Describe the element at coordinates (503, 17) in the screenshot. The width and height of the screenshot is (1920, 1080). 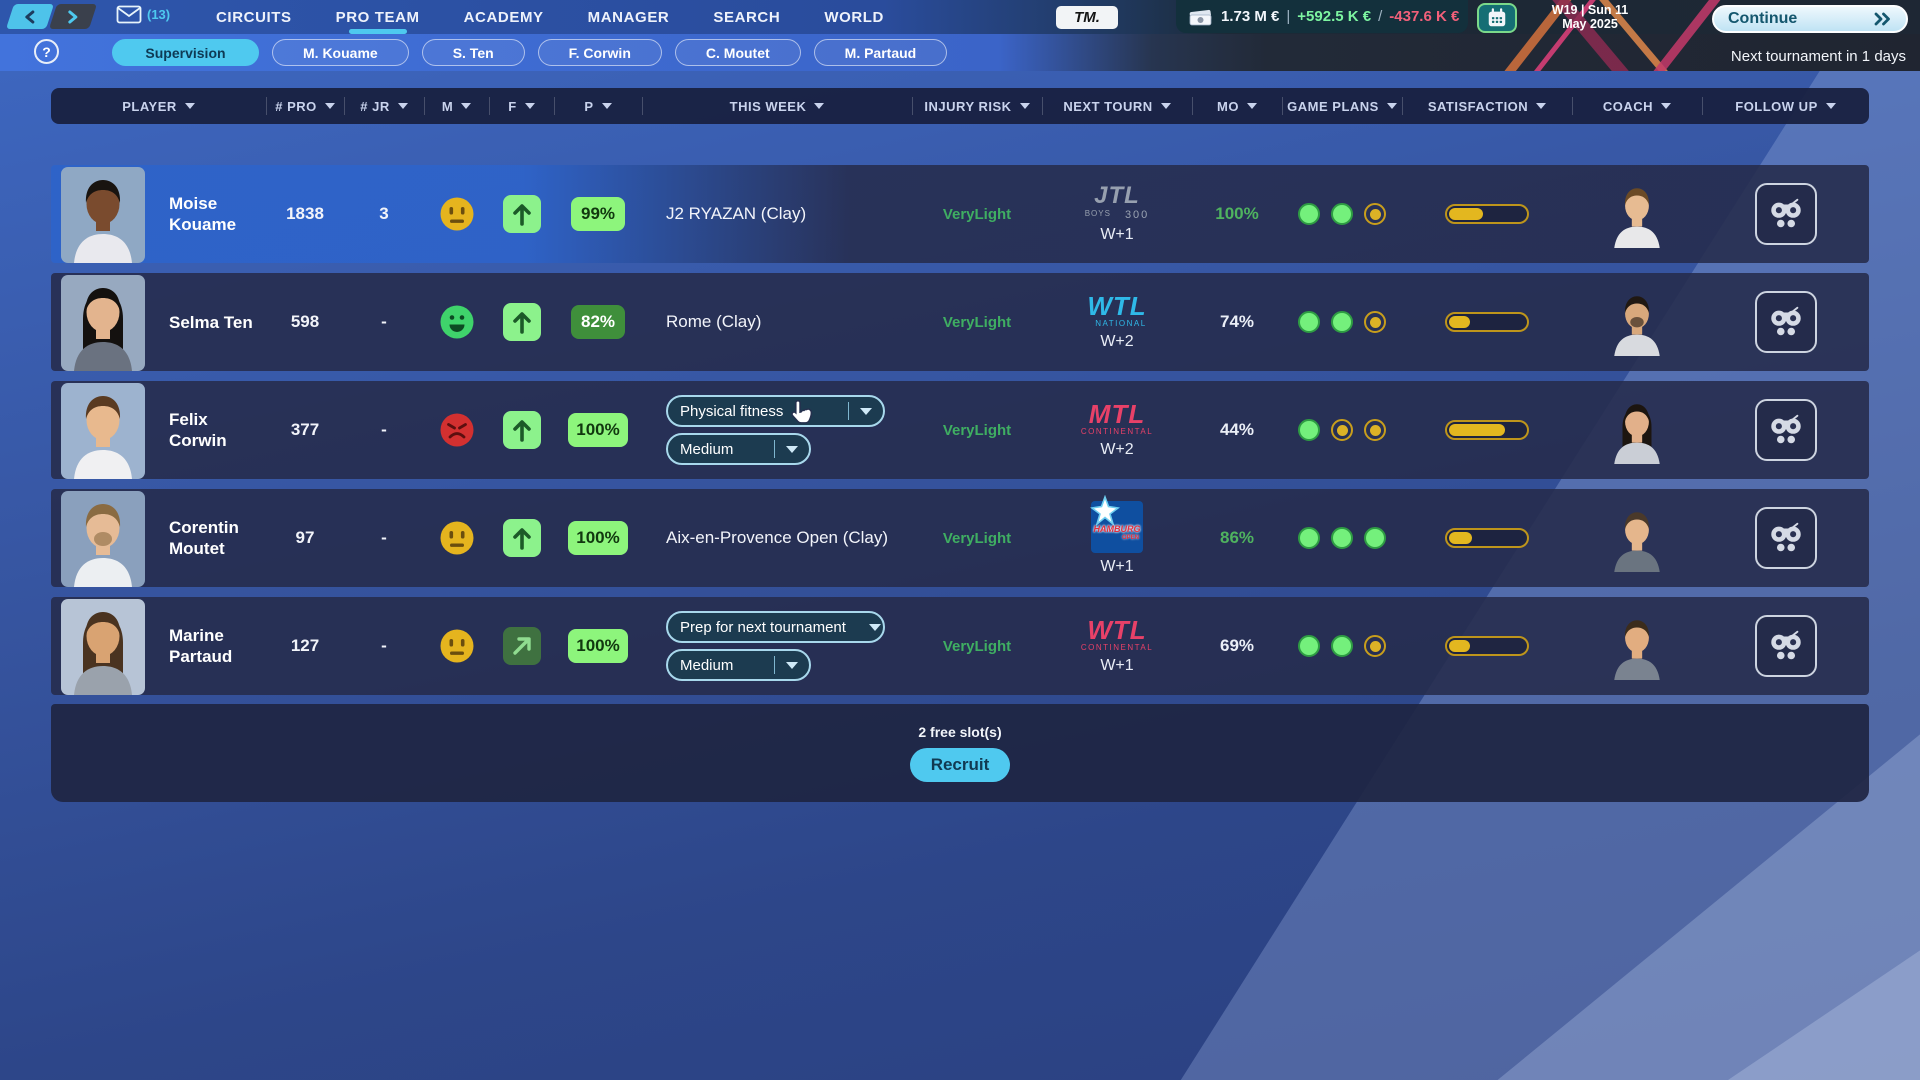
I see `nav-academy: ACADEMY` at that location.